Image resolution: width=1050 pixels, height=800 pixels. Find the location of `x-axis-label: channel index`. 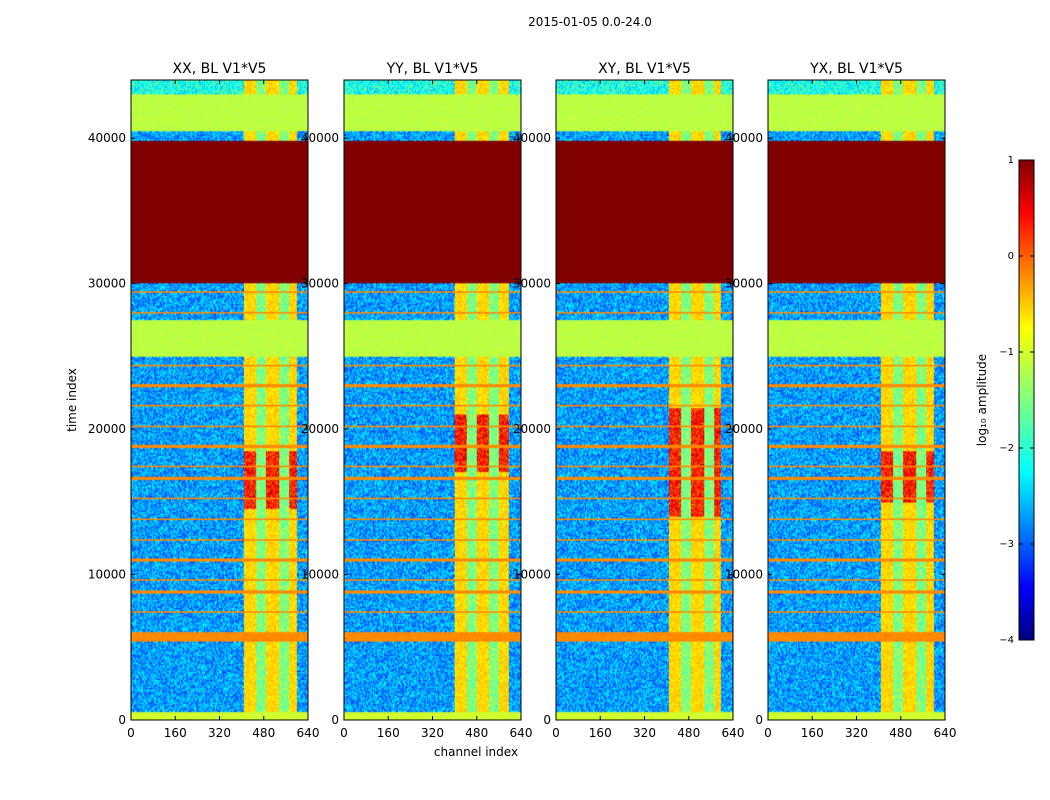

x-axis-label: channel index is located at coordinates (476, 752).